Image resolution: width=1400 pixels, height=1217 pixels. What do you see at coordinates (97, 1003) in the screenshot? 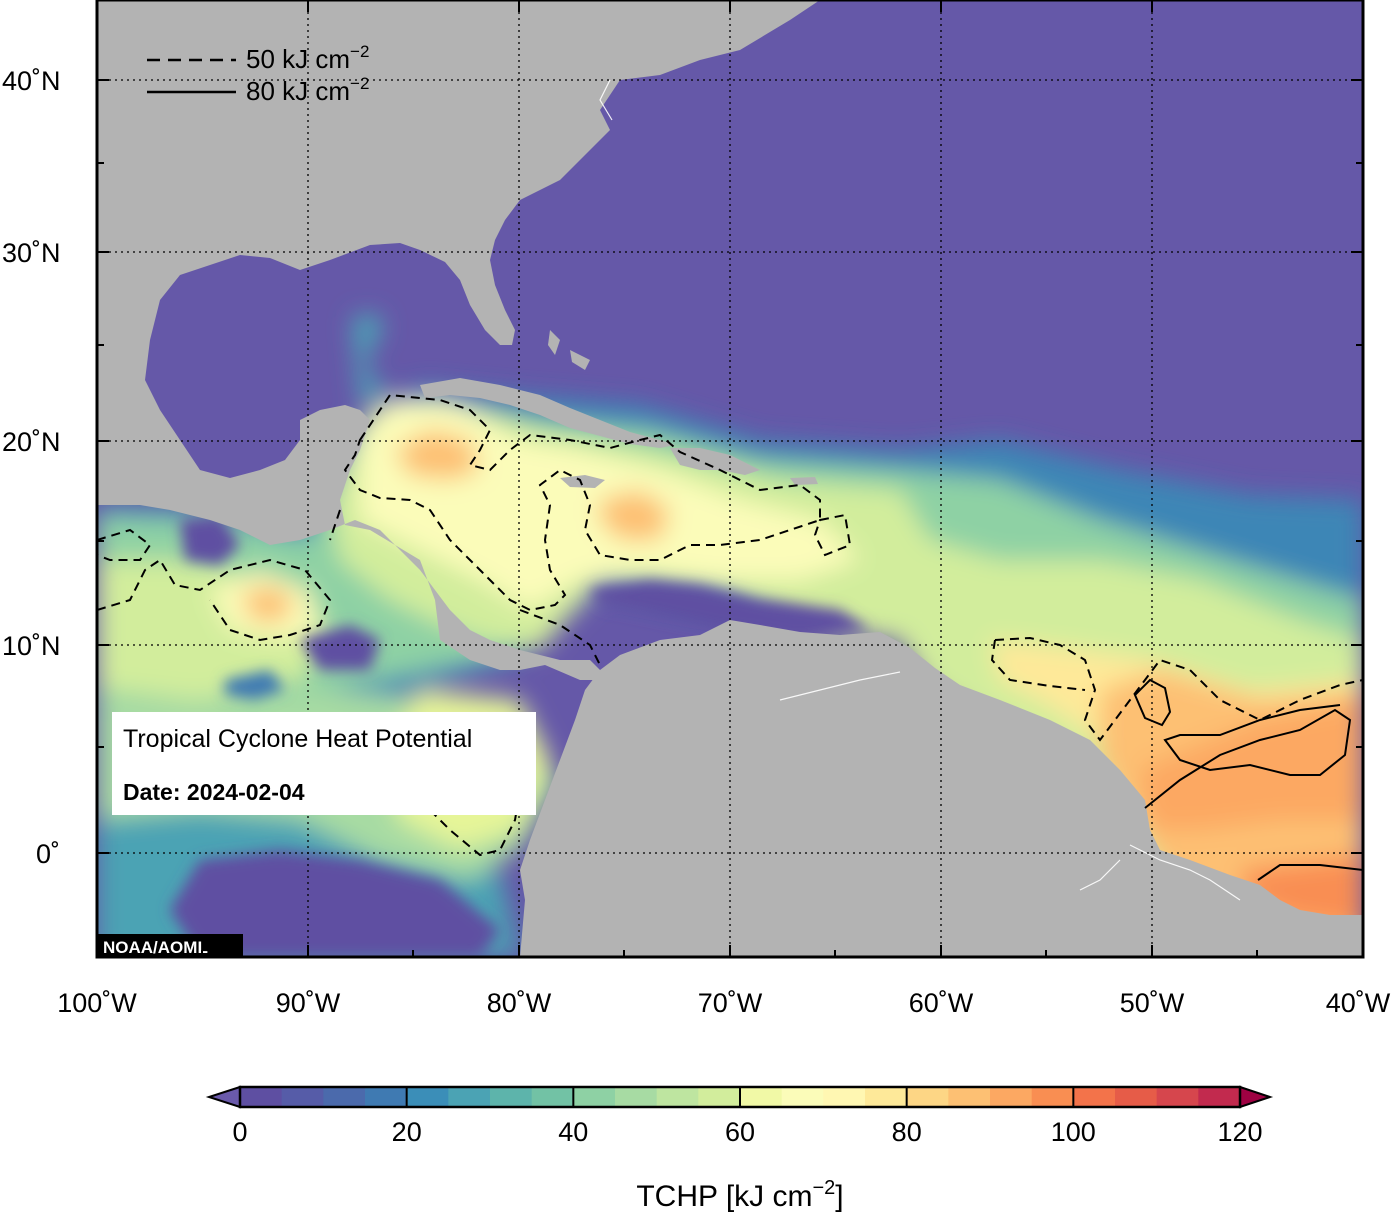
I see `lon-label-100w: 100˚W` at bounding box center [97, 1003].